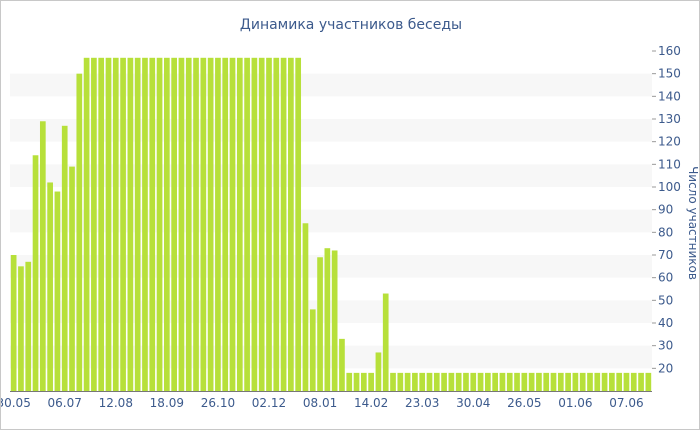 The image size is (700, 430). I want to click on x-tick-label: 23.03, so click(422, 403).